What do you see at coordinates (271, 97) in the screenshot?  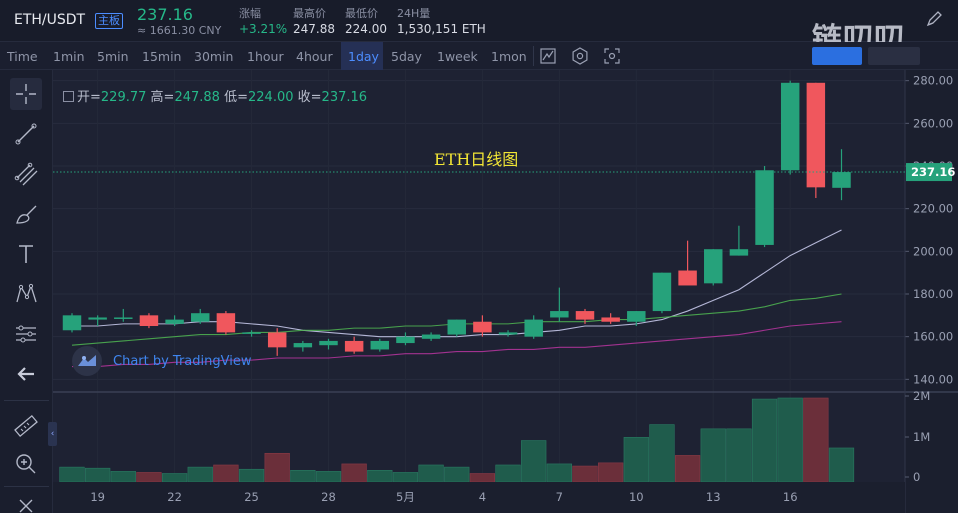 I see `low-value: 224.00` at bounding box center [271, 97].